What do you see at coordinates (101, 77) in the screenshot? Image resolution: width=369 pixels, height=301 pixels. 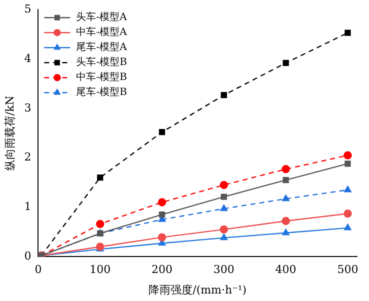 I see `legend-label: 中车-模型B` at bounding box center [101, 77].